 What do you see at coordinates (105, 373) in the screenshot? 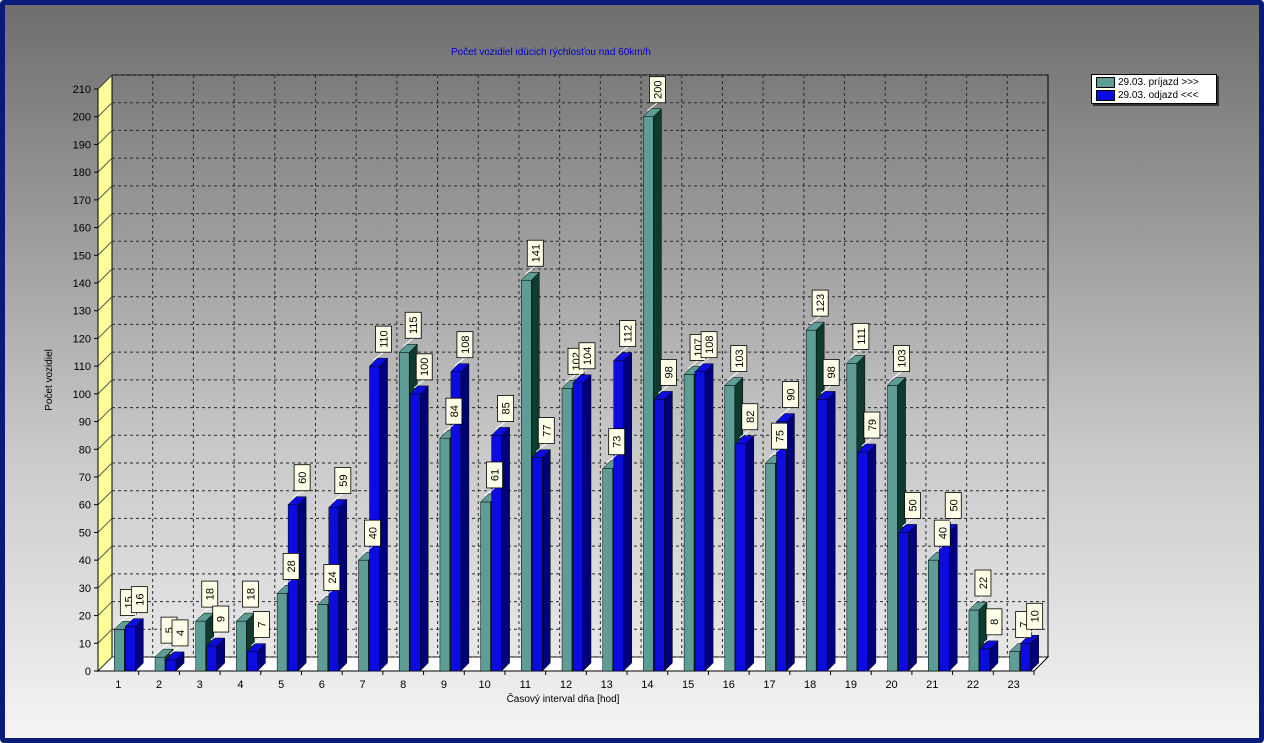
I see `left-wall` at bounding box center [105, 373].